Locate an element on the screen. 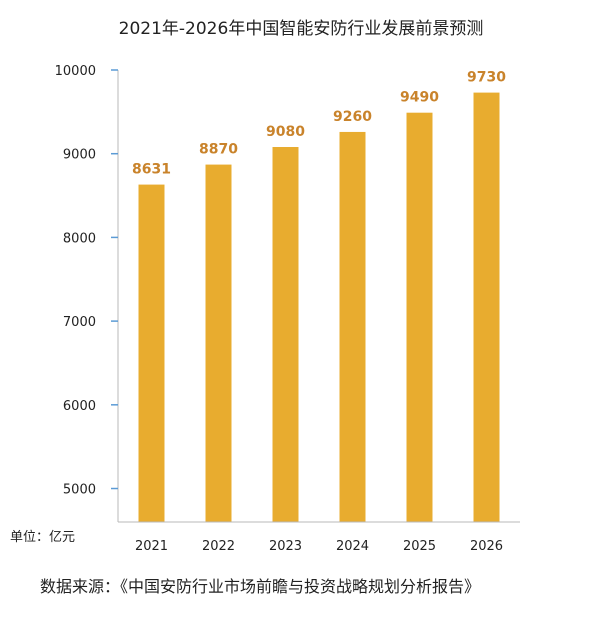  bar-2025 is located at coordinates (419, 317).